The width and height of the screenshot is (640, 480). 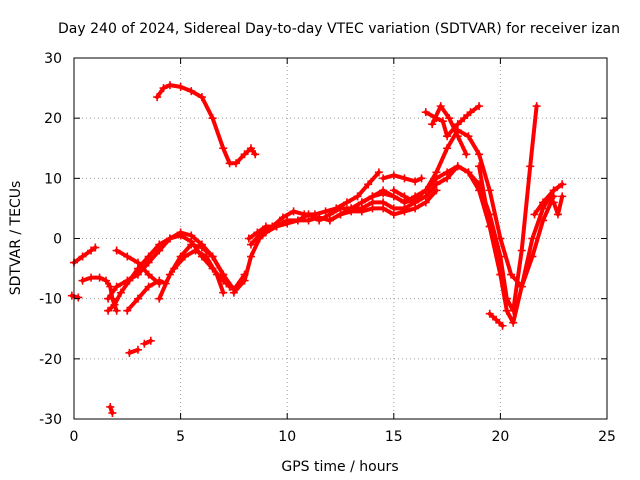 What do you see at coordinates (57, 240) in the screenshot?
I see `y-tick-label: 0` at bounding box center [57, 240].